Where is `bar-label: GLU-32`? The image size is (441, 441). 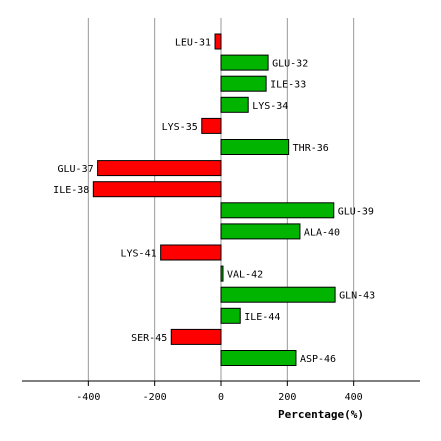
bar-label: GLU-32 is located at coordinates (290, 64).